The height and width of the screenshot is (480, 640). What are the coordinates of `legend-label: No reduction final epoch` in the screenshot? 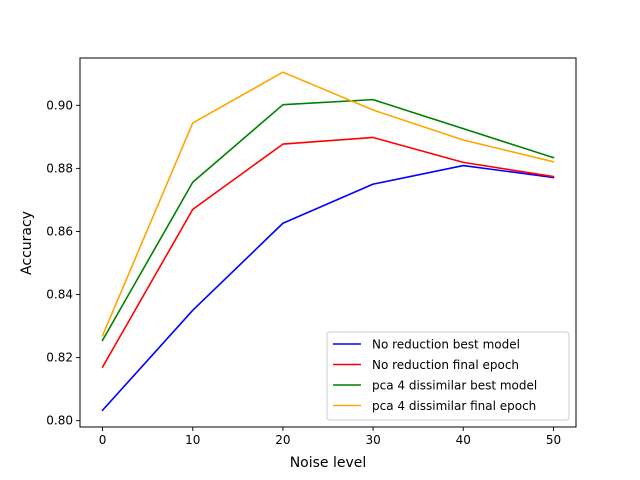 It's located at (445, 365).